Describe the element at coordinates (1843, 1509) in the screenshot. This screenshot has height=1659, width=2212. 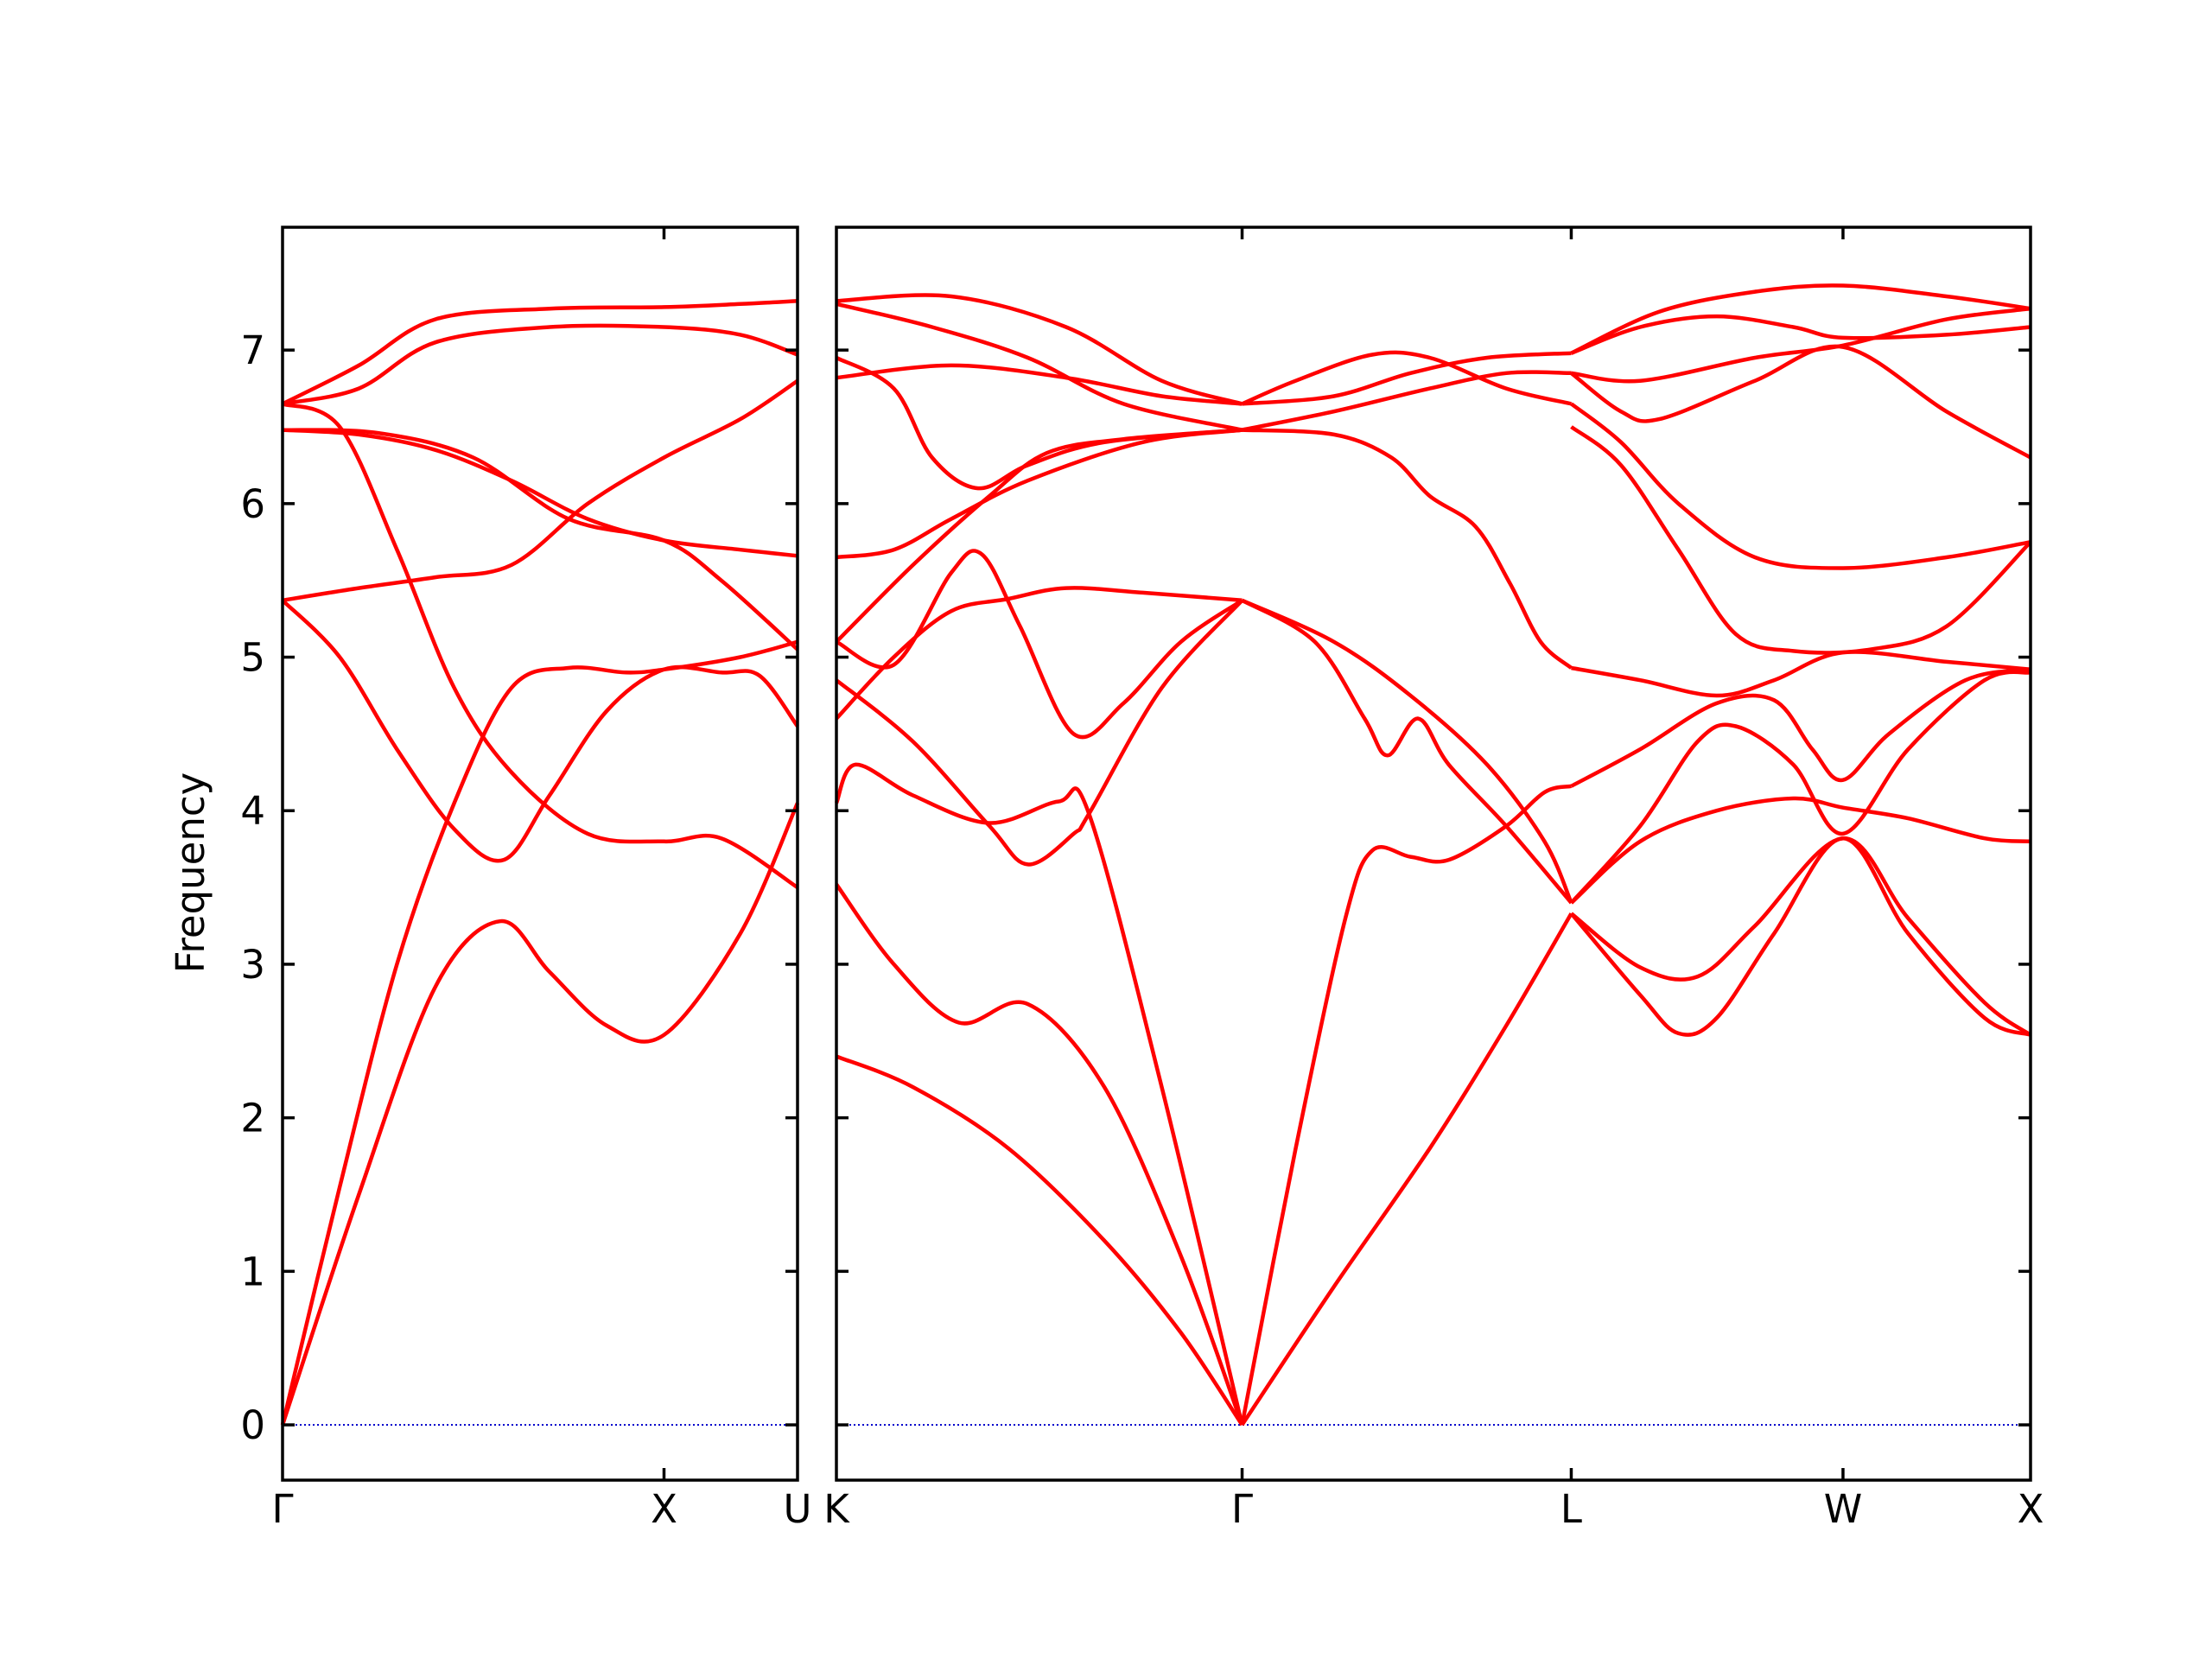
I see `x-tick-label: W` at that location.